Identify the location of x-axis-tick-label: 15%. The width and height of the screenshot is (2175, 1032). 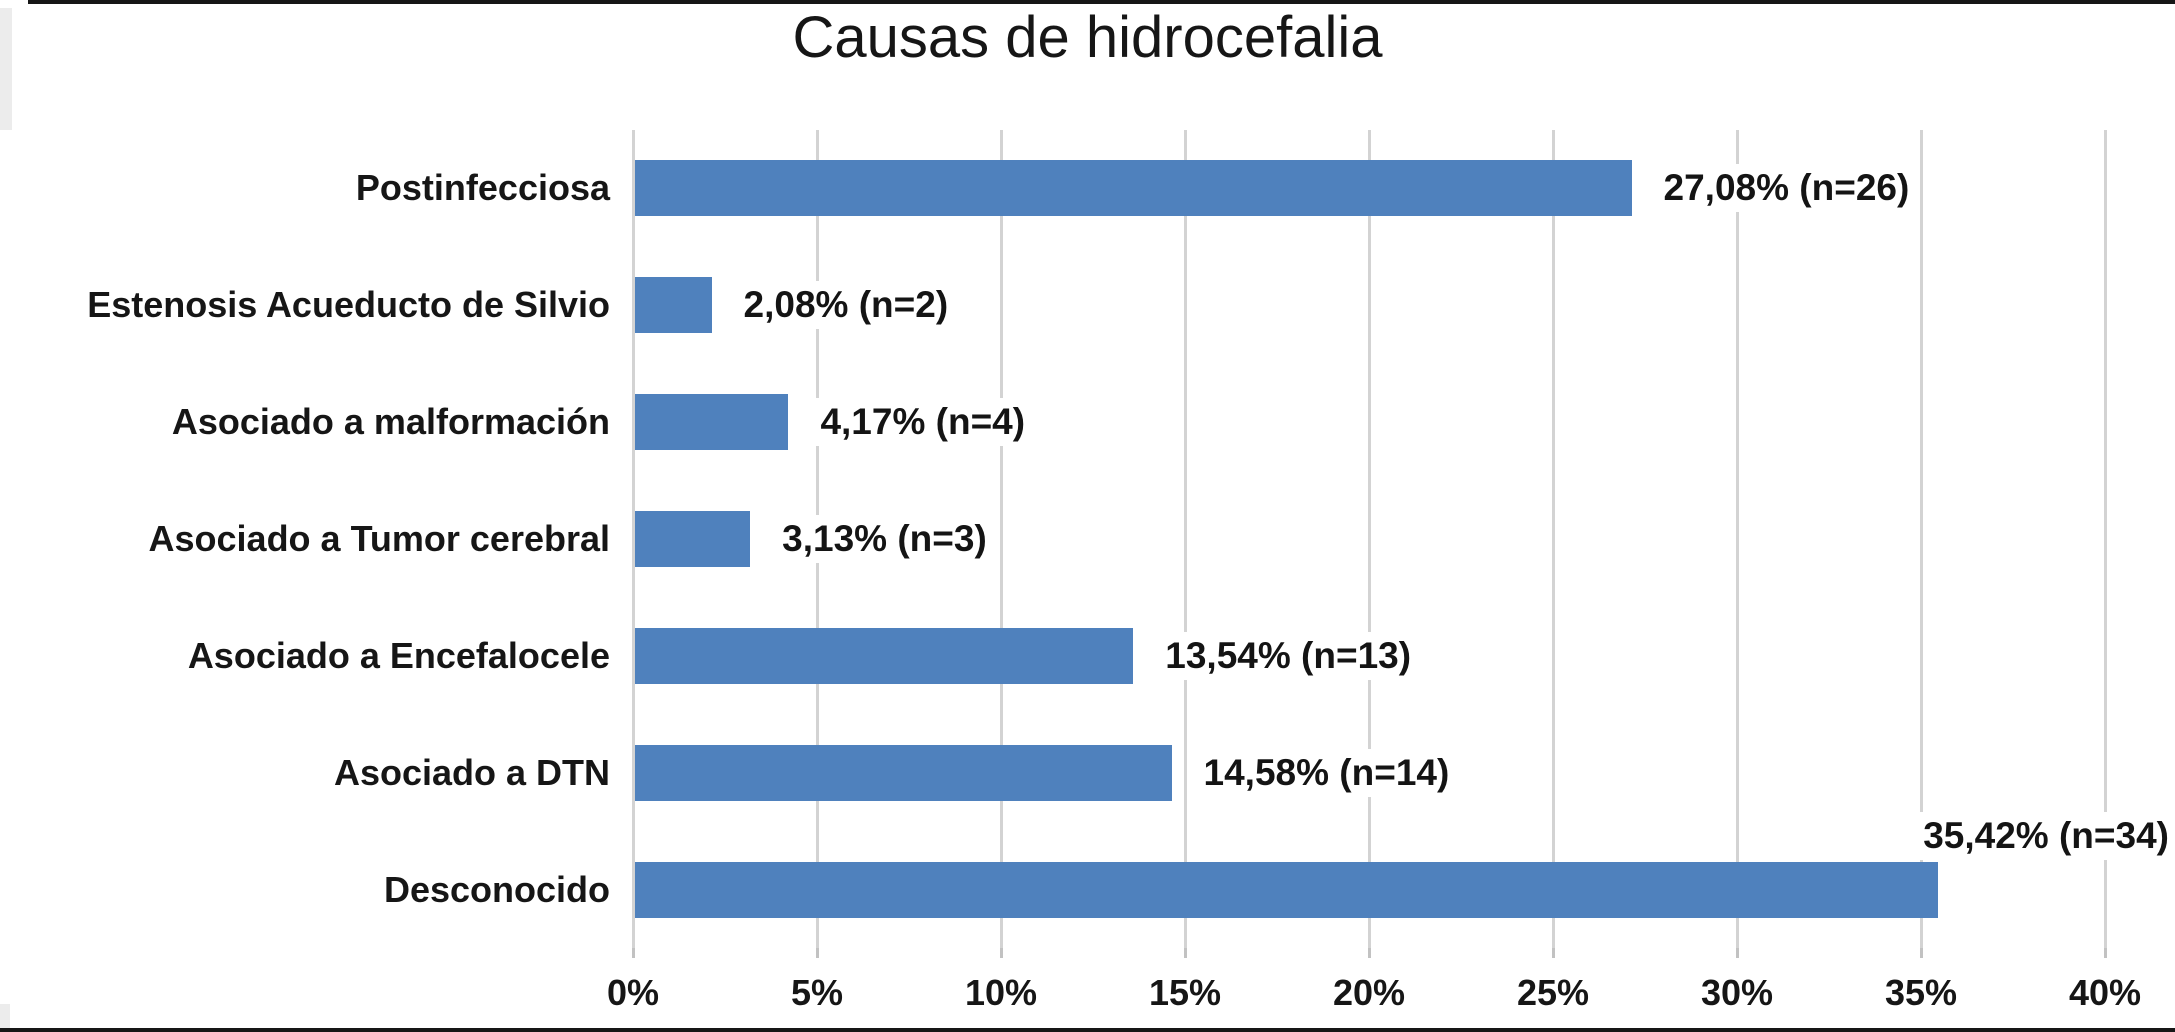
(1185, 993).